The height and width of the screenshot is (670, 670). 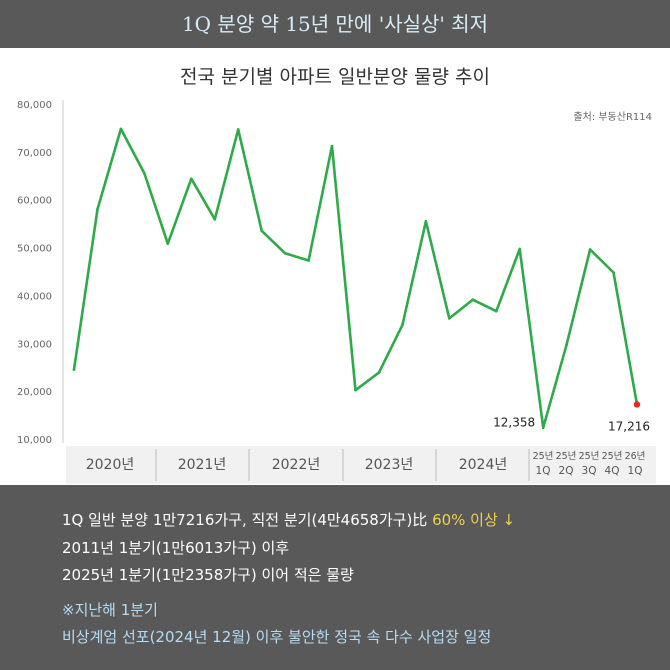 I want to click on x-quarter-year-label: 26년, so click(x=635, y=456).